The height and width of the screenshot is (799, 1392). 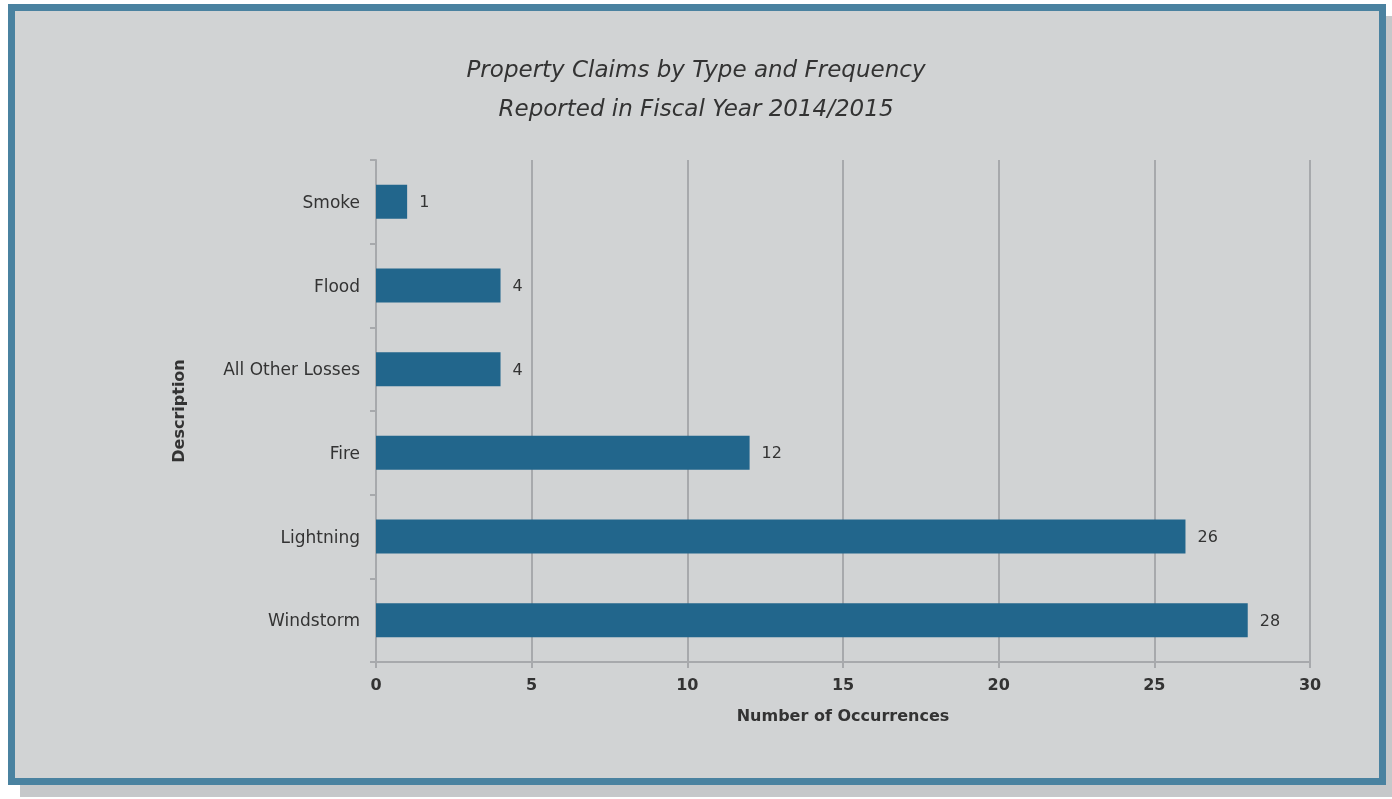 What do you see at coordinates (336, 285) in the screenshot?
I see `y-tick-label: Flood` at bounding box center [336, 285].